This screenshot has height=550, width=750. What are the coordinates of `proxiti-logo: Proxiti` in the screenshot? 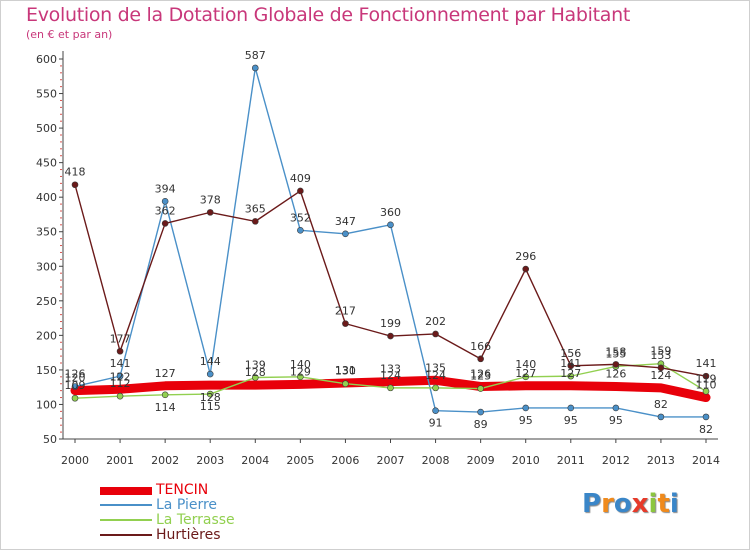 It's located at (630, 504).